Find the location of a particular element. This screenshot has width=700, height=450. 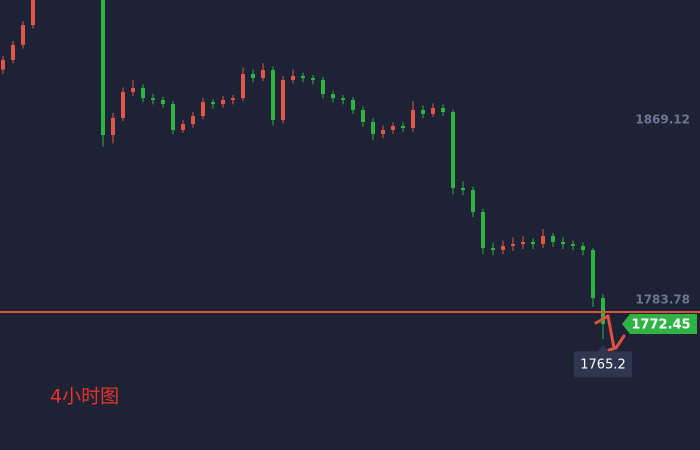

low-marker-label: 1765.2 is located at coordinates (603, 365).